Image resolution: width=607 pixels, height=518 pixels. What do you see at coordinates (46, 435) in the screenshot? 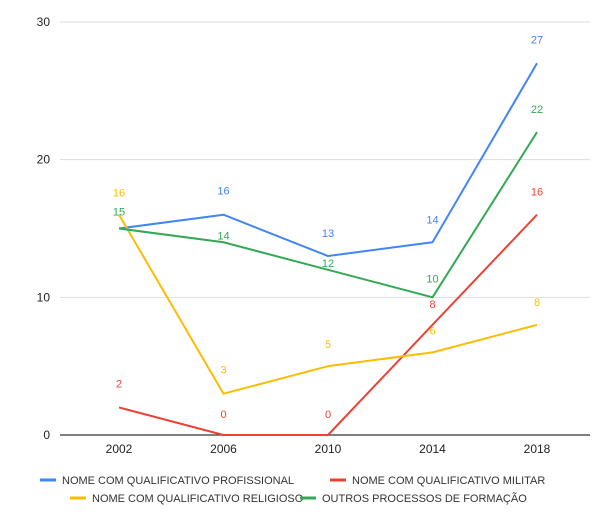
I see `y-tick-label: 0` at bounding box center [46, 435].